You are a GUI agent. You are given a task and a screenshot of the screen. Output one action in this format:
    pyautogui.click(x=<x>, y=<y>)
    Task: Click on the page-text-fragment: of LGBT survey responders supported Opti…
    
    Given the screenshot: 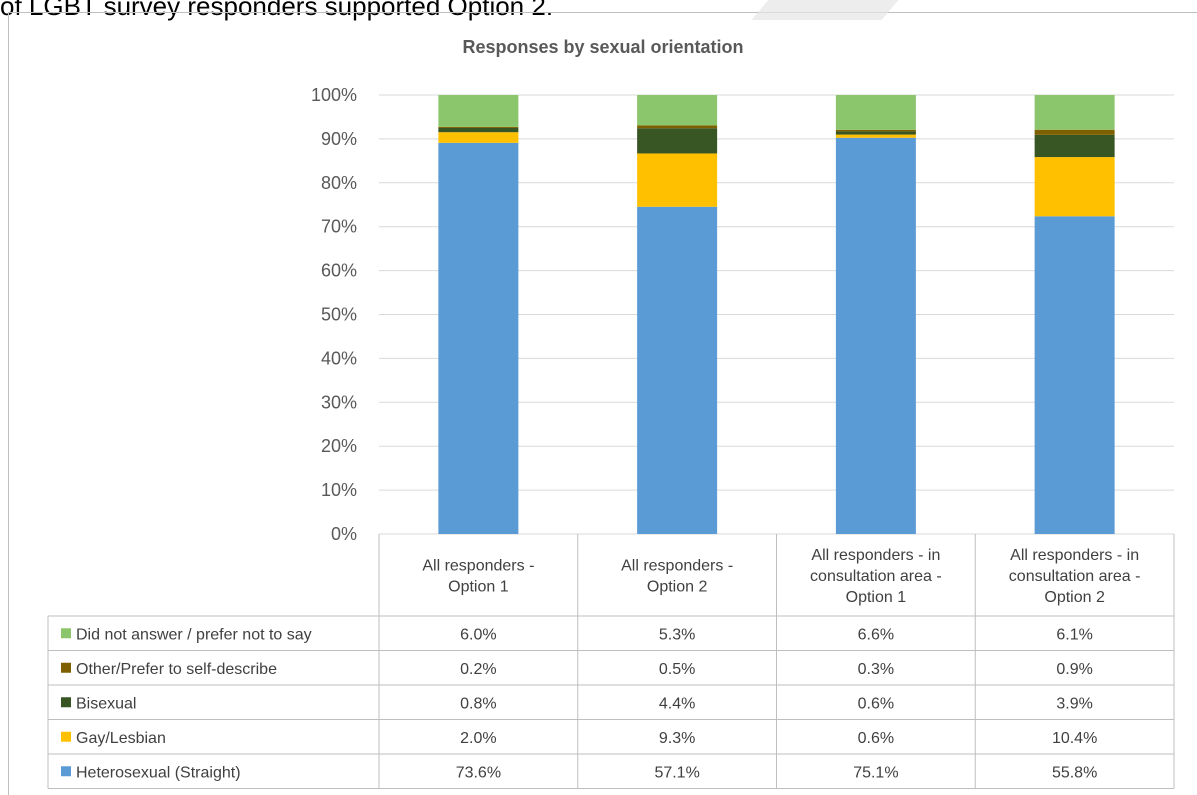 What is the action you would take?
    pyautogui.click(x=277, y=10)
    